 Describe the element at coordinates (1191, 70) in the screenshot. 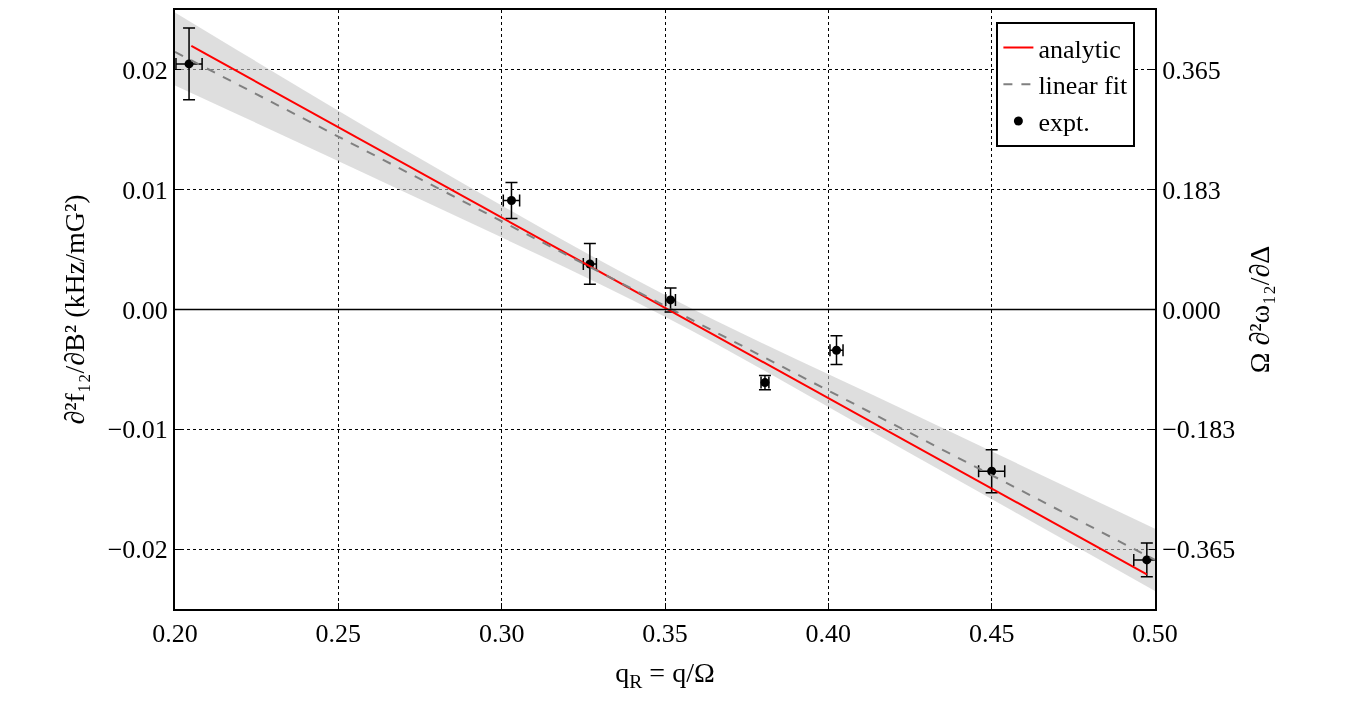

I see `y2-tick-label: 0.365` at that location.